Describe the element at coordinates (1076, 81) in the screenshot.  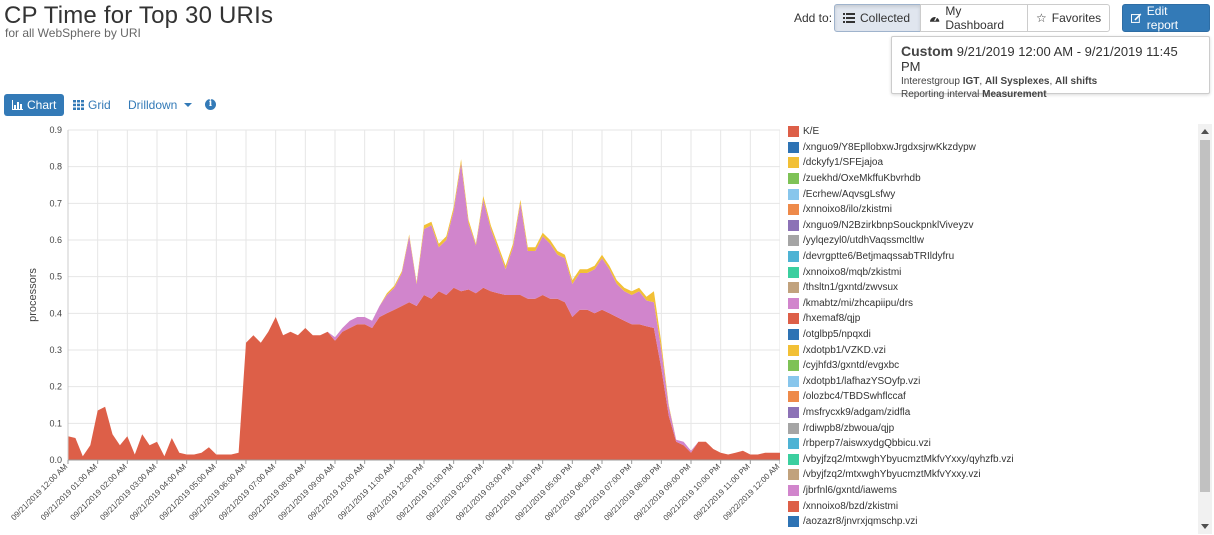
I see `shifts-value: All shifts` at that location.